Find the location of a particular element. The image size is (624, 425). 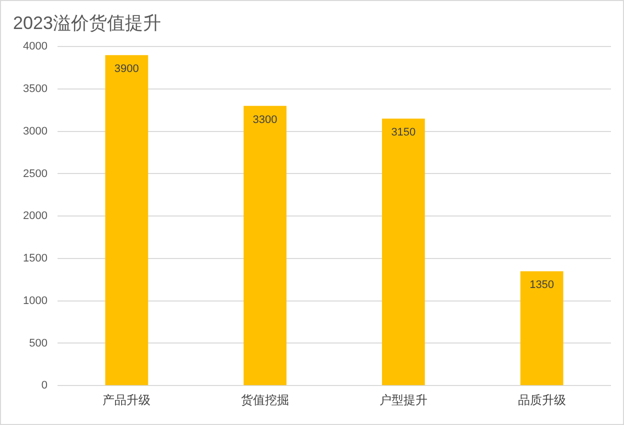

data-label: 3300 is located at coordinates (265, 120).